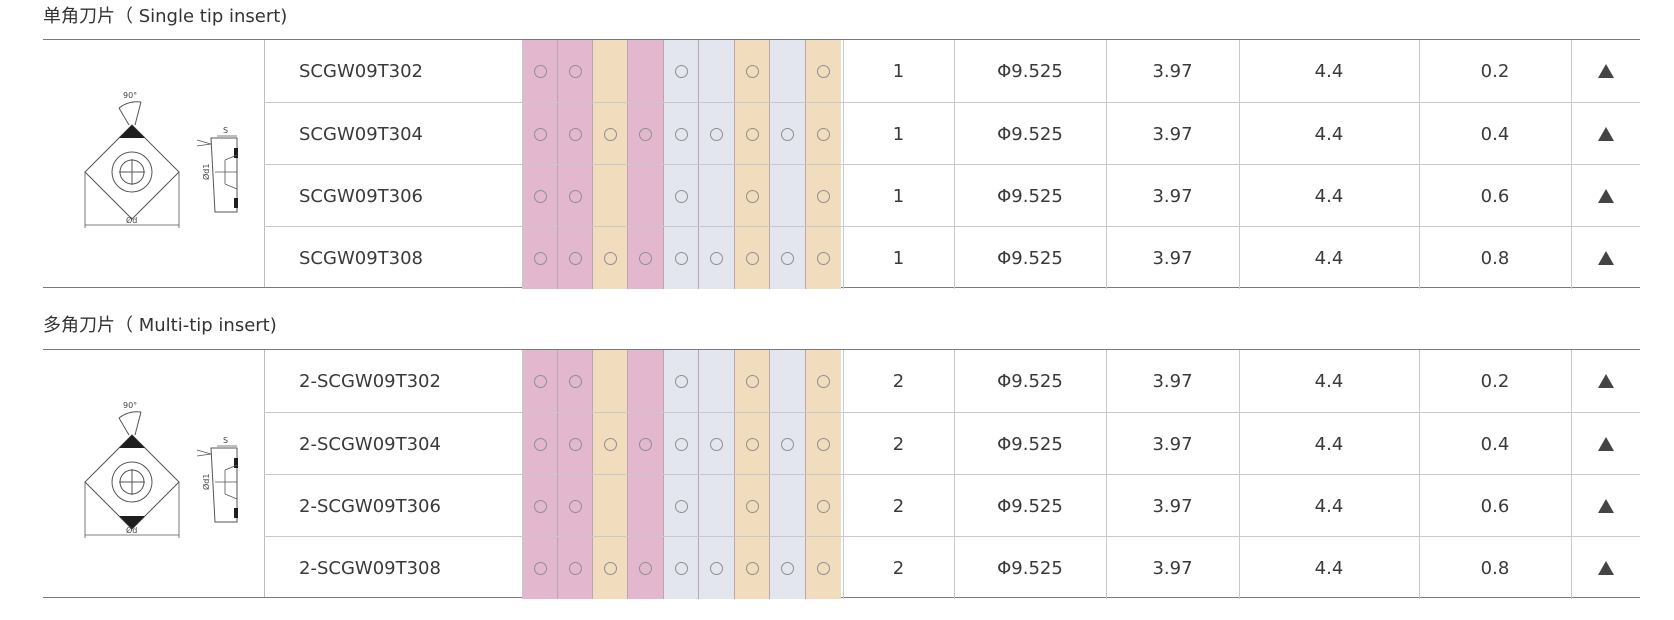 The width and height of the screenshot is (1674, 620). Describe the element at coordinates (161, 469) in the screenshot. I see `insert-diagram-icon: 90° Ød S Ød1` at that location.